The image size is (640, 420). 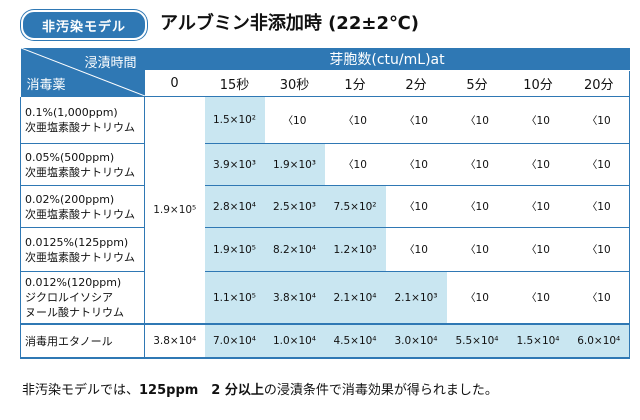 I want to click on data-cell: 1.2×10³, so click(x=355, y=249).